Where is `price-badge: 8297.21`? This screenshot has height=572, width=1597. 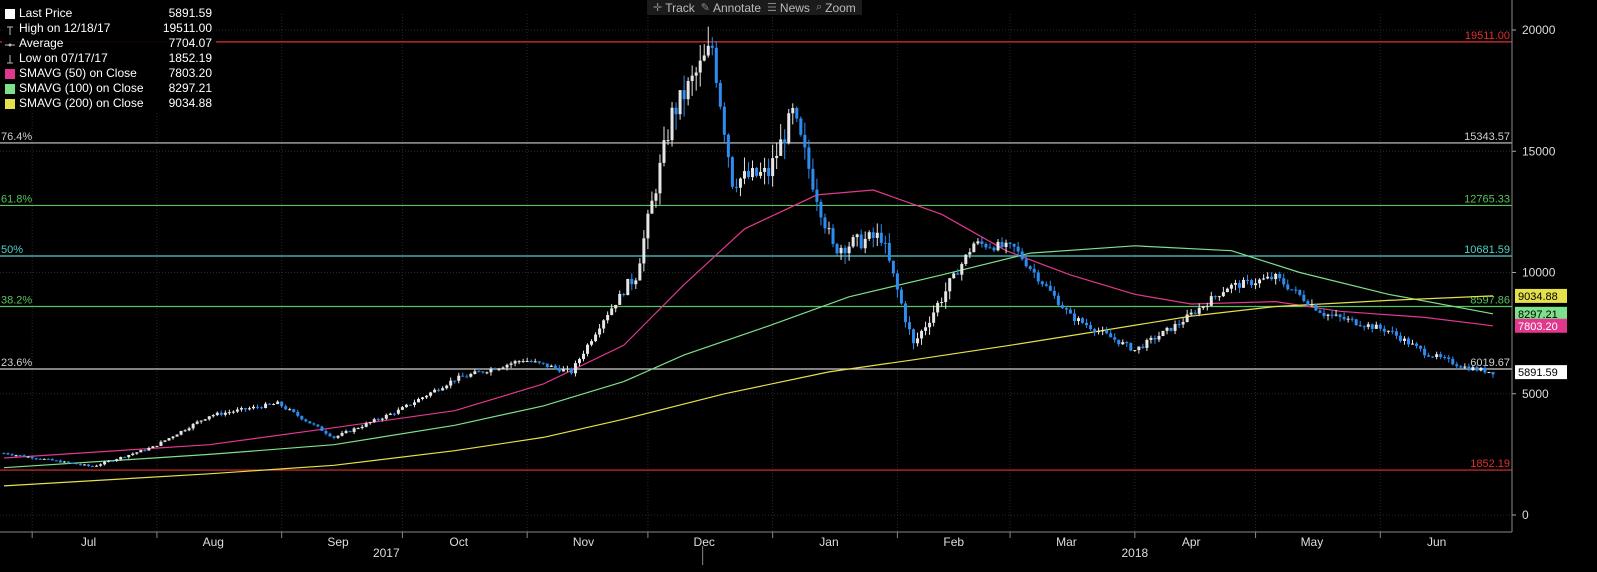
price-badge: 8297.21 is located at coordinates (1541, 313).